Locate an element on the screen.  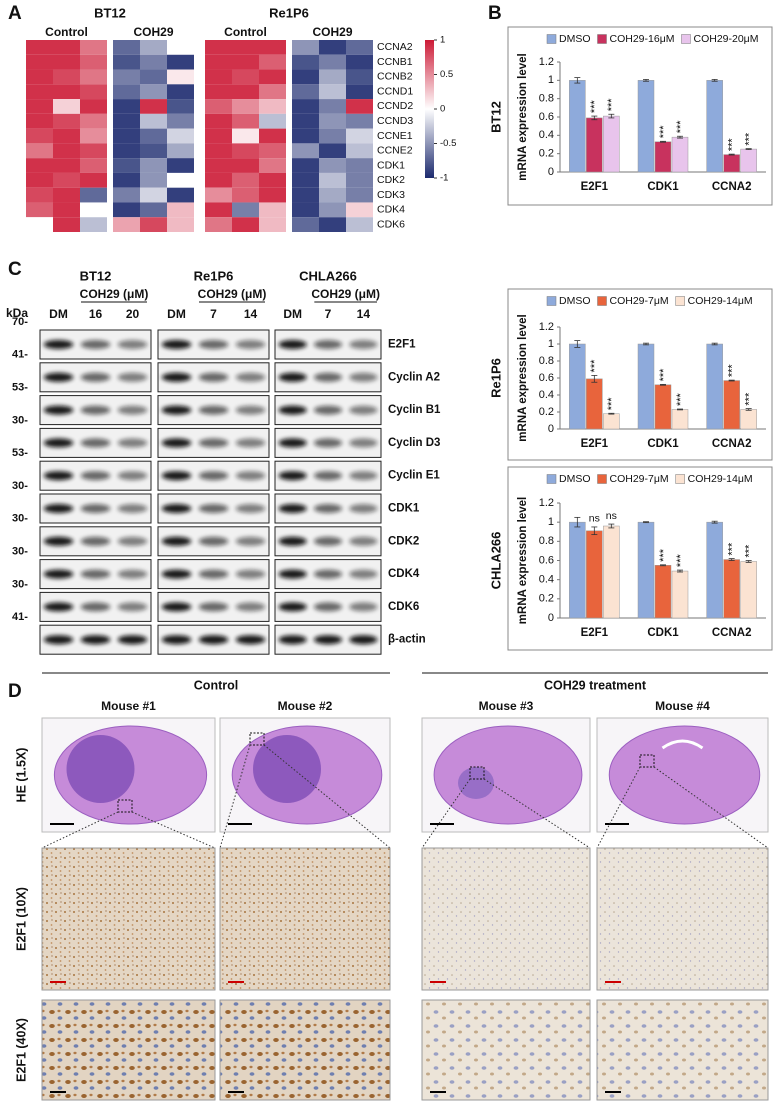
legend-label: COH29-14μM is located at coordinates (720, 479).